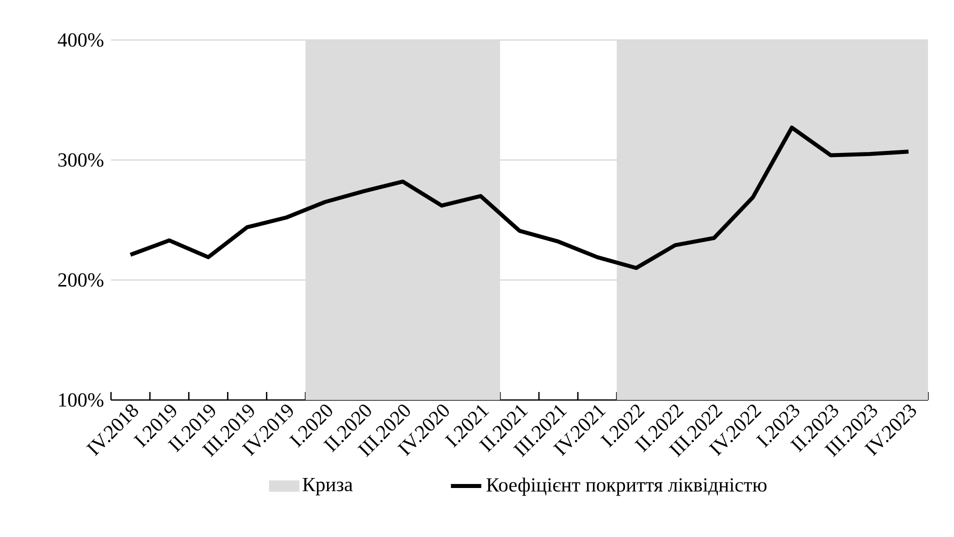 Image resolution: width=954 pixels, height=537 pixels. Describe the element at coordinates (327, 487) in the screenshot. I see `legend-label: Криза` at that location.